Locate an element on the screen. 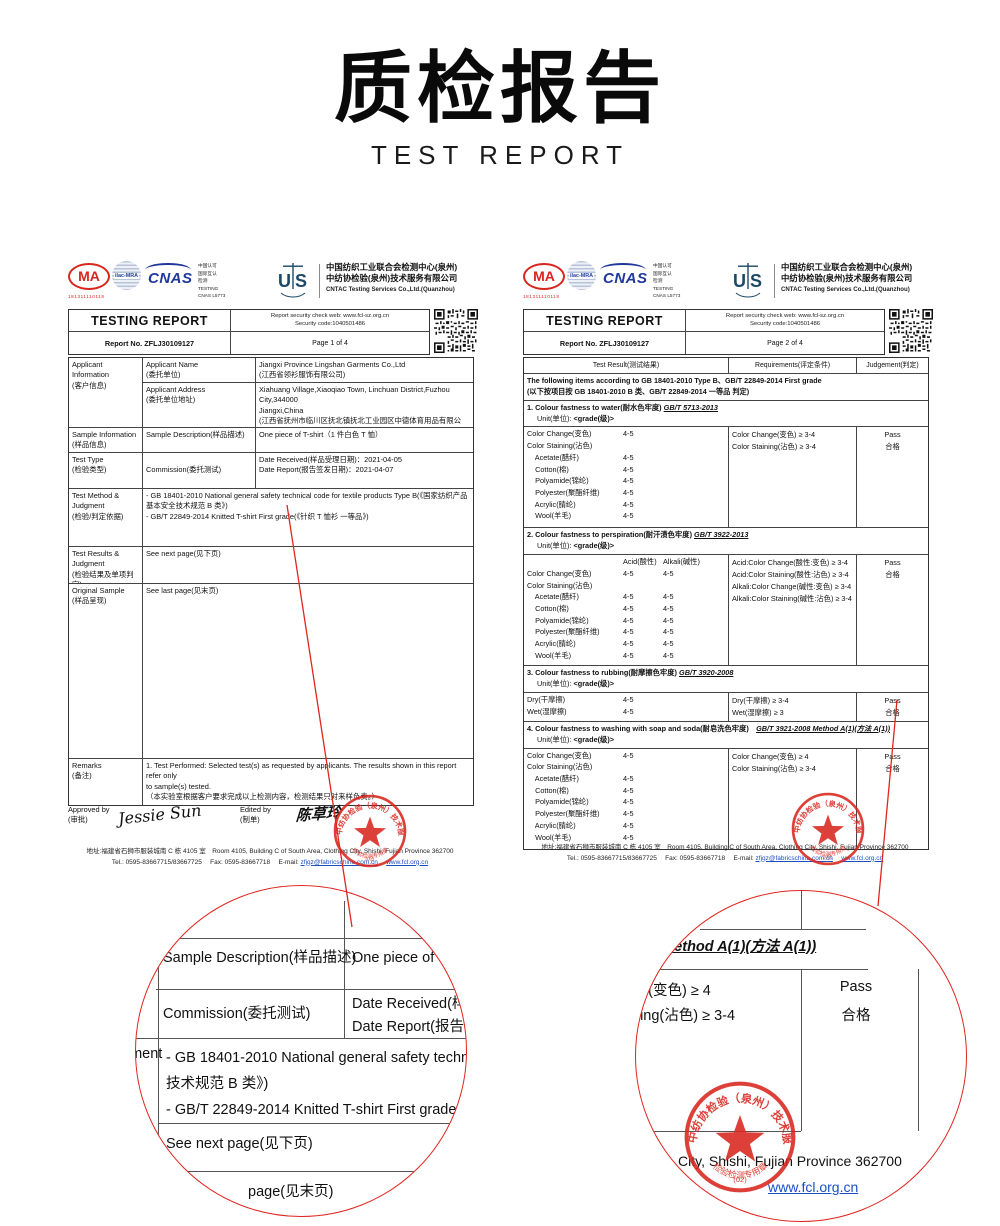  applicant-info-cell: Applicant Information (客户信息) is located at coordinates (106, 393).